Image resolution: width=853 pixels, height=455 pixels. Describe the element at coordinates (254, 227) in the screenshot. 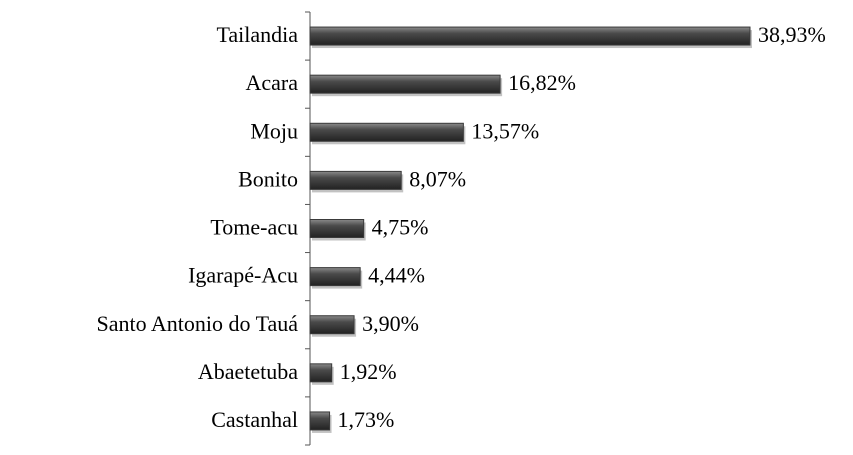

I see `category-label: Tome-acu` at that location.